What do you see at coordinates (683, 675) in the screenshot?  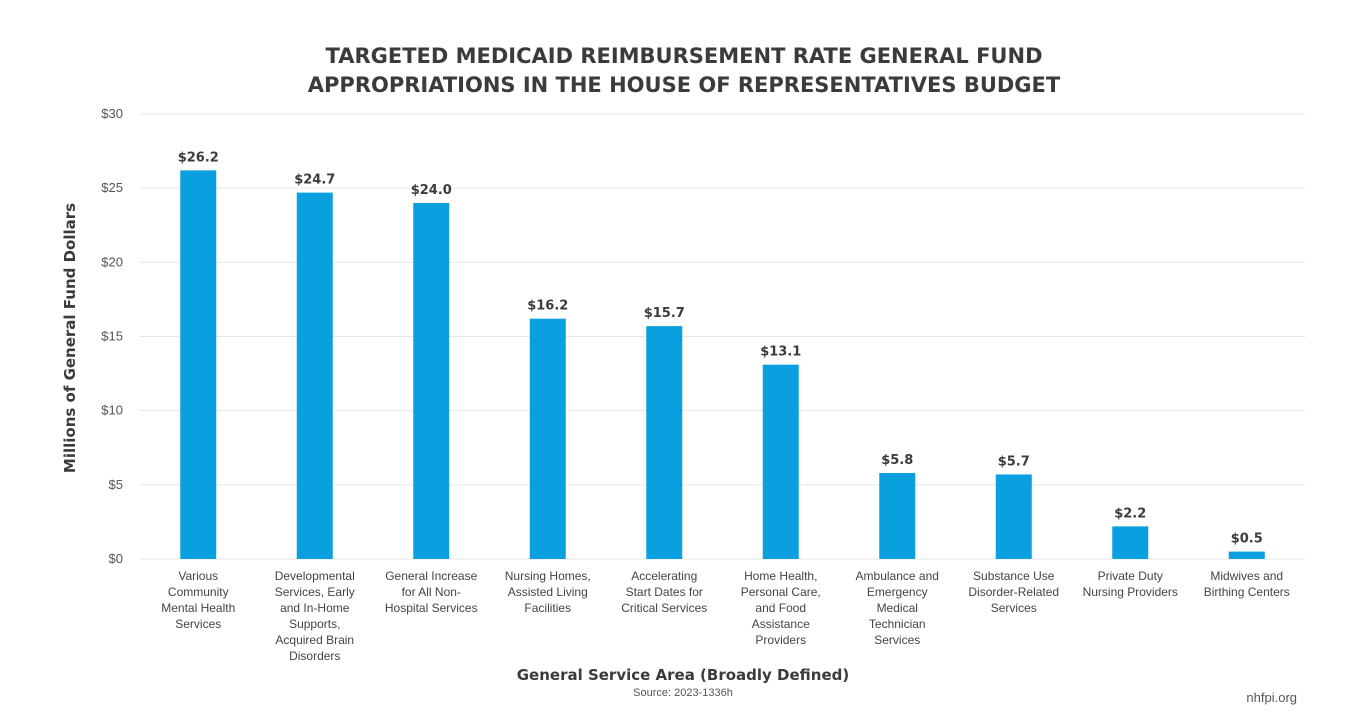 I see `x-axis-title: General Service Area (Broadly Defined)` at bounding box center [683, 675].